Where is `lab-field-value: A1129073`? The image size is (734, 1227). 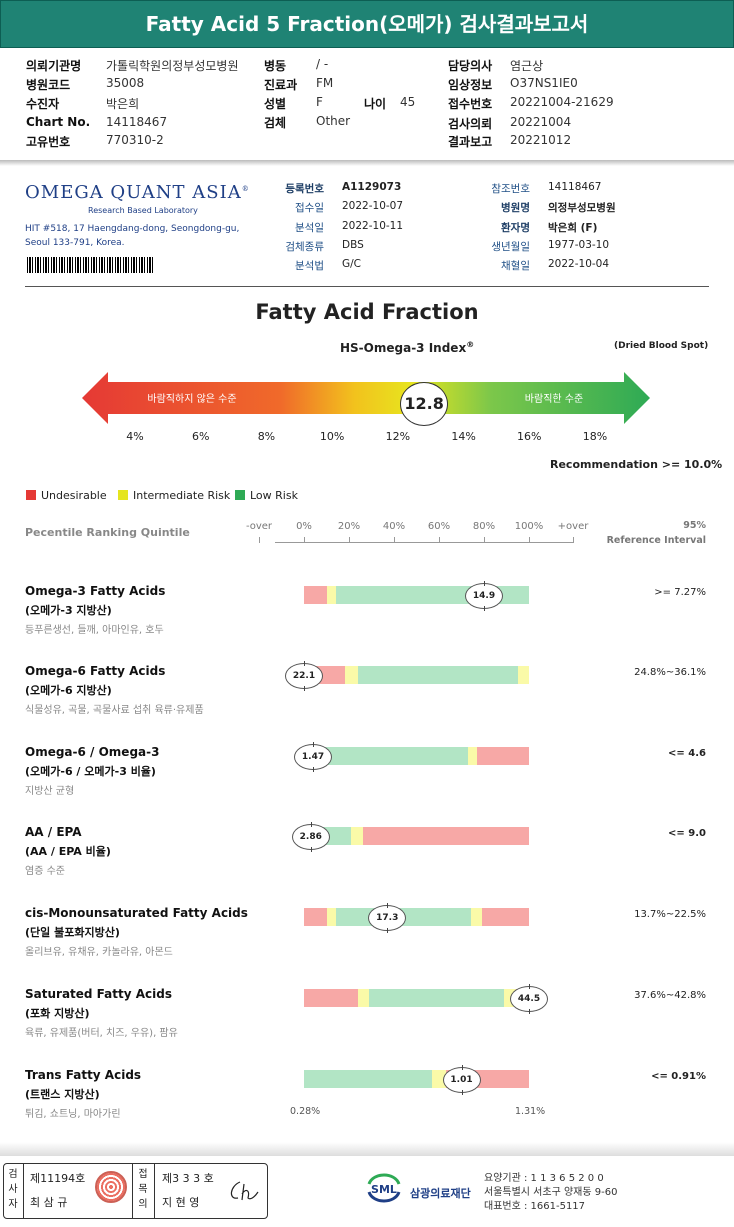
lab-field-value: A1129073 is located at coordinates (372, 187).